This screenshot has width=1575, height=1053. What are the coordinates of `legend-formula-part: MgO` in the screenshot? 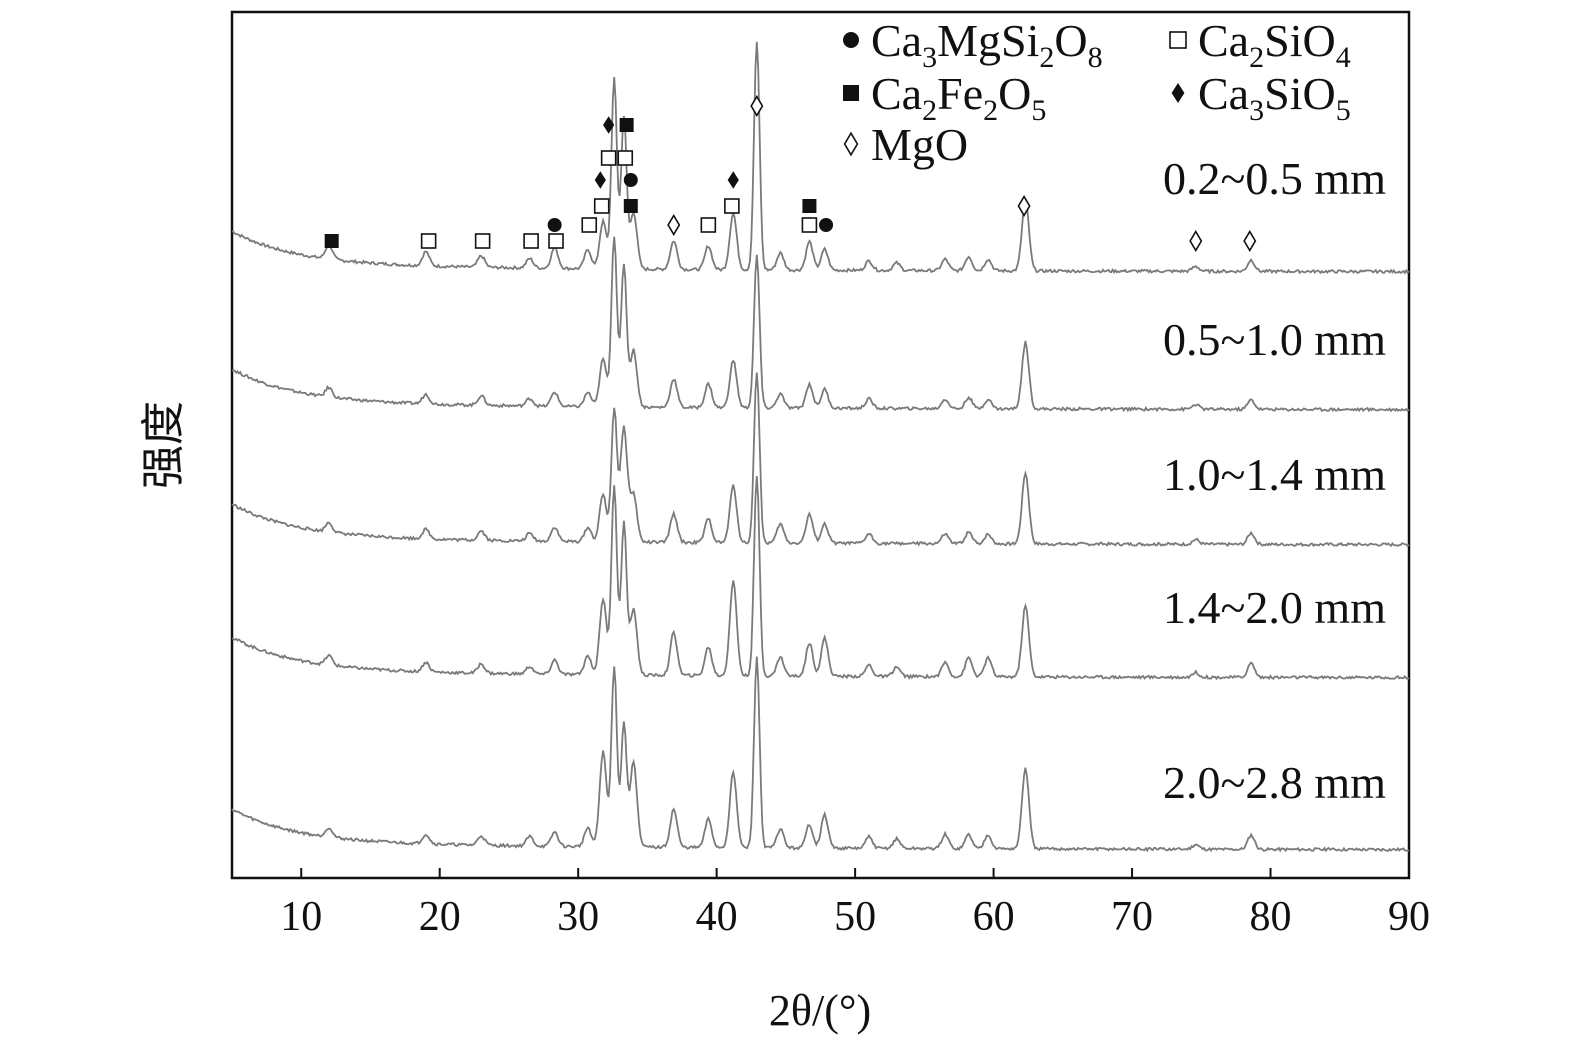 It's located at (919, 144).